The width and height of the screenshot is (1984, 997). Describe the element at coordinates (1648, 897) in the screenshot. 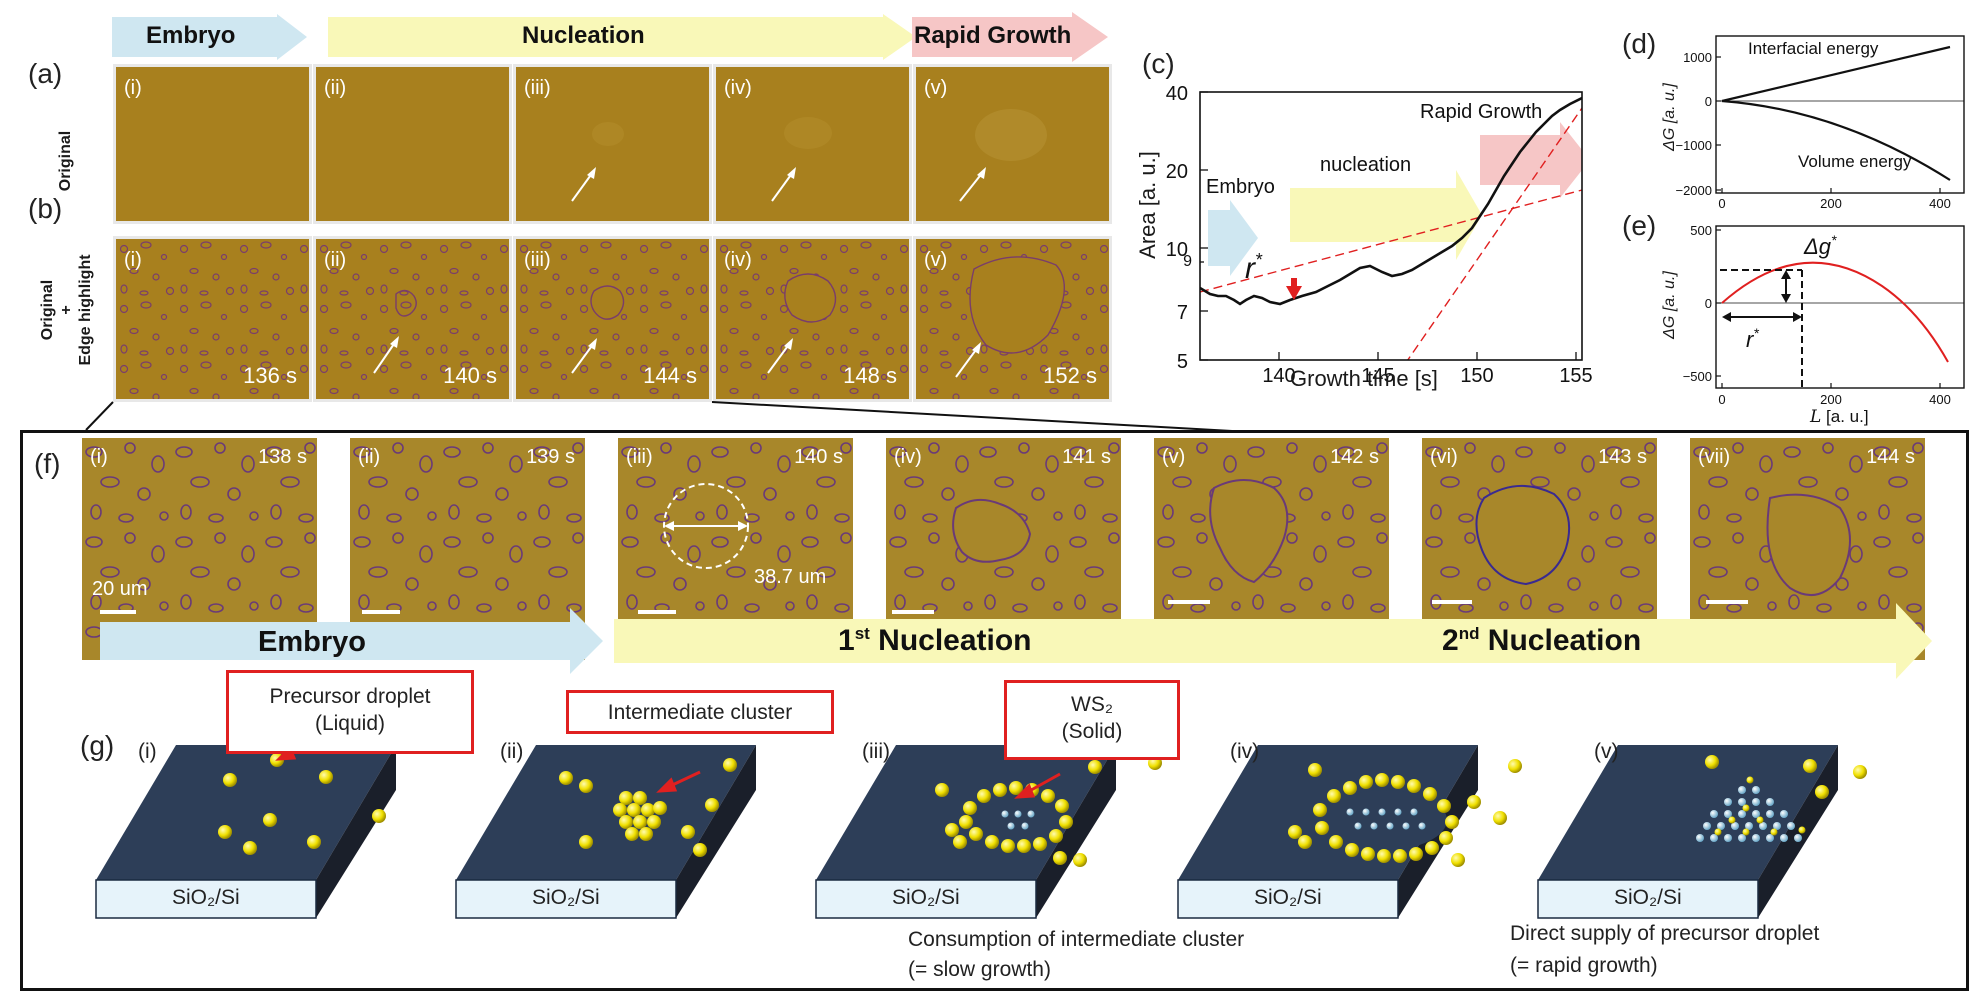

I see `g-substrate-label-v: SiO₂/Si` at that location.